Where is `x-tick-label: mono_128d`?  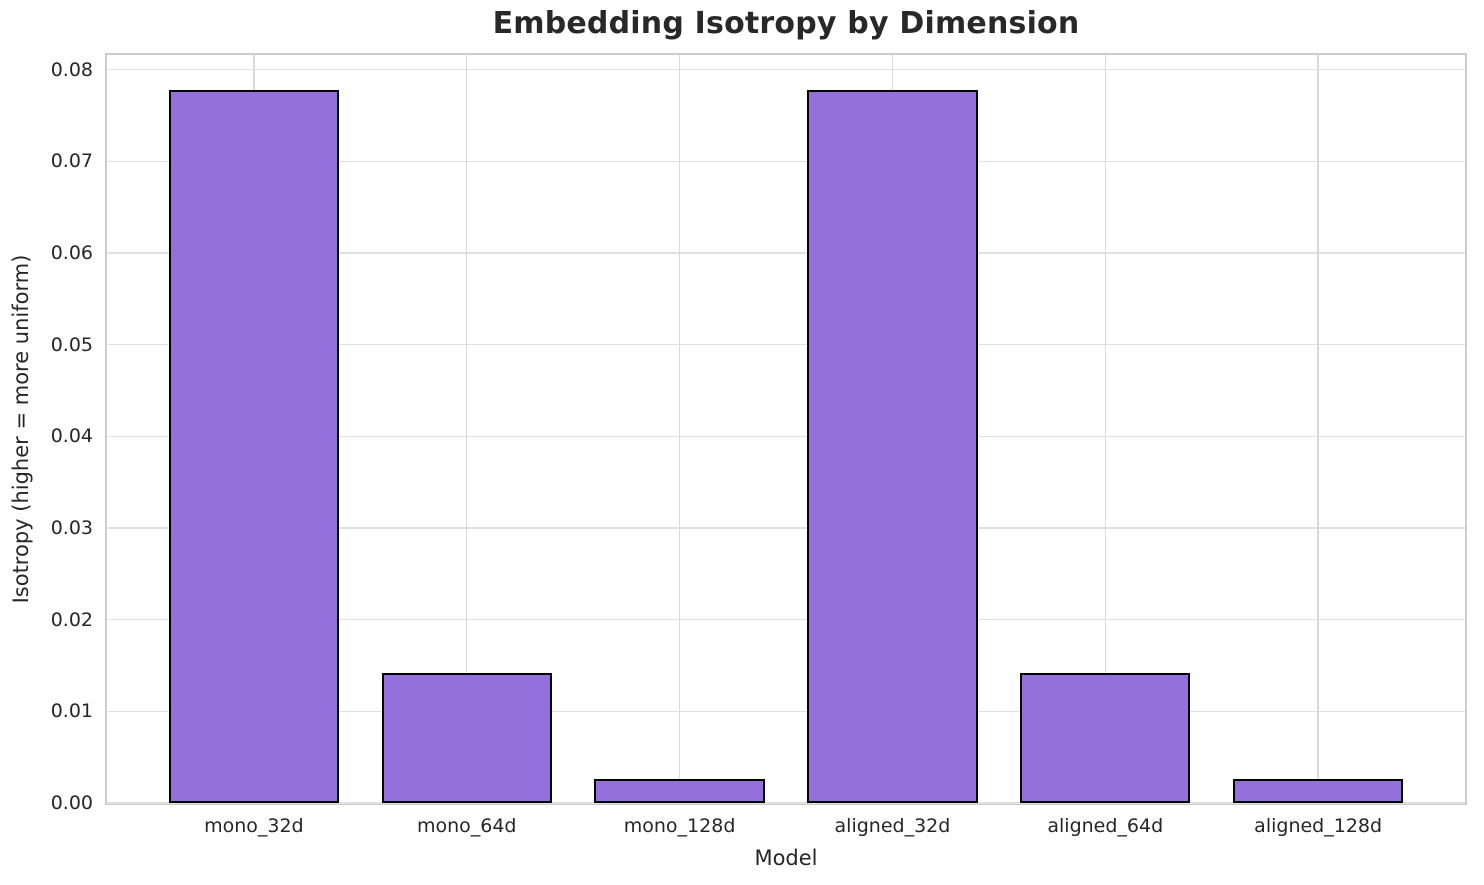 x-tick-label: mono_128d is located at coordinates (679, 826).